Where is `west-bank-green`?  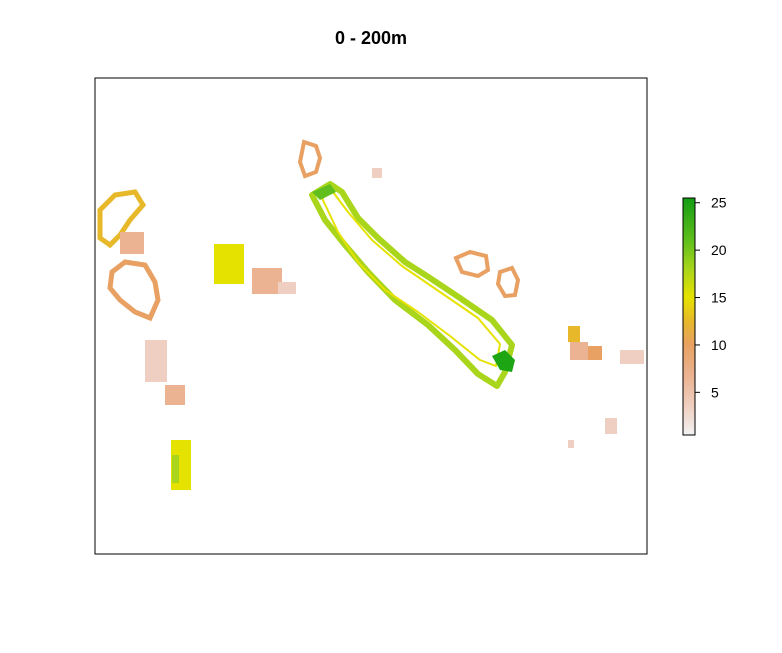
west-bank-green is located at coordinates (175, 469).